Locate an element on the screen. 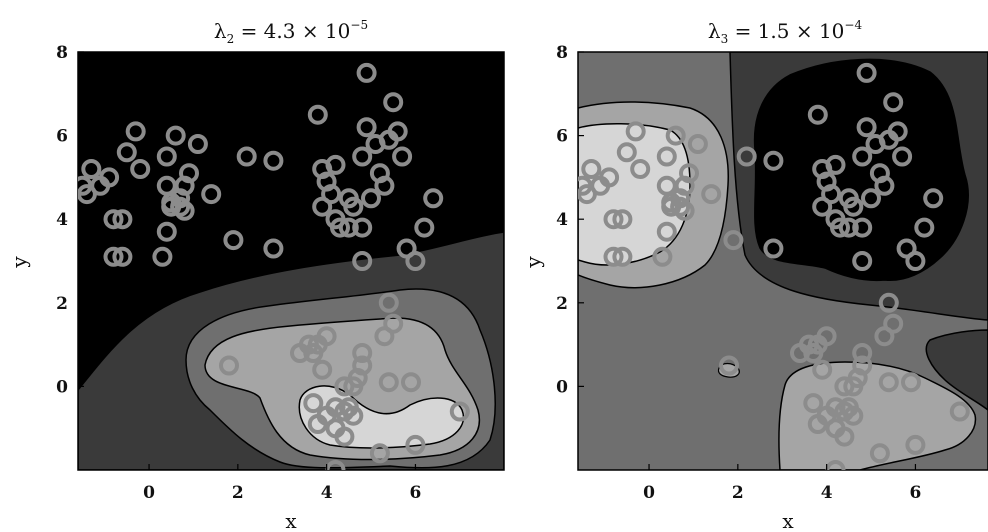 This screenshot has width=988, height=532. x-tick-label: 0 is located at coordinates (149, 493).